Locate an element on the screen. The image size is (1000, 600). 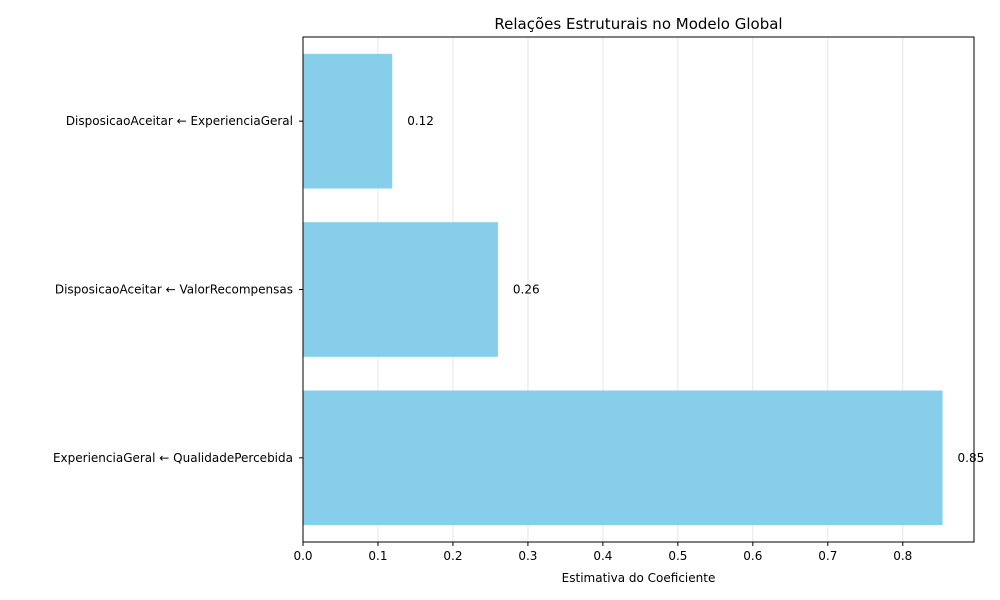
x-tick-label: 0.2 is located at coordinates (452, 556).